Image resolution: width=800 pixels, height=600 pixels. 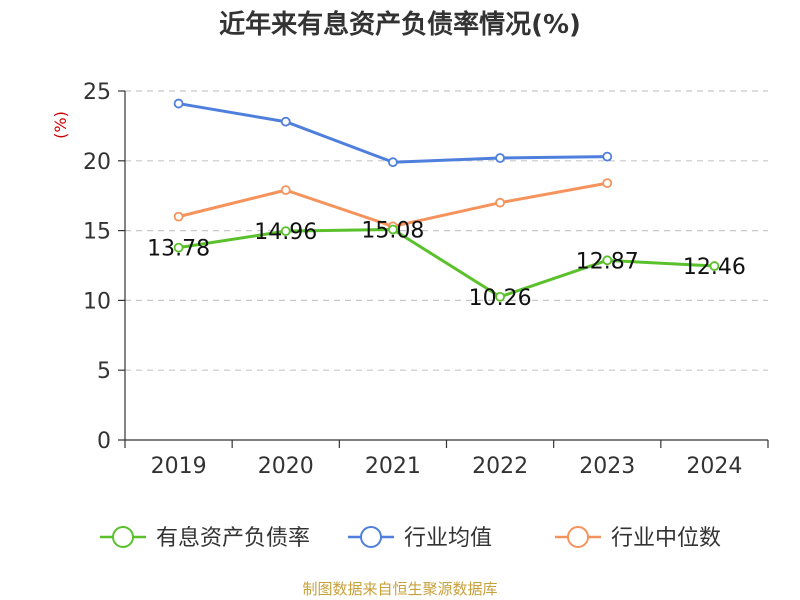 I want to click on data-label: 15.08, so click(x=392, y=230).